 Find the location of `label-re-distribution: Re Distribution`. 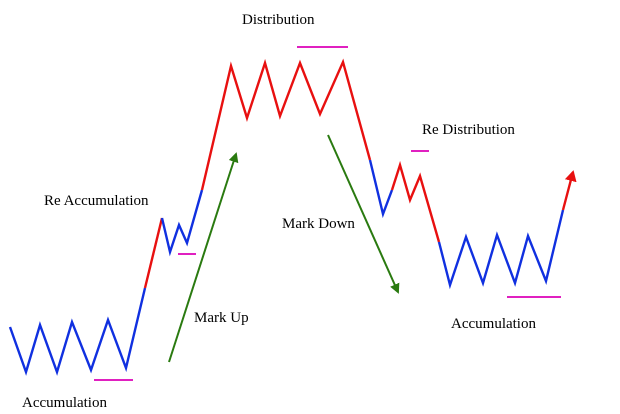

label-re-distribution: Re Distribution is located at coordinates (468, 130).